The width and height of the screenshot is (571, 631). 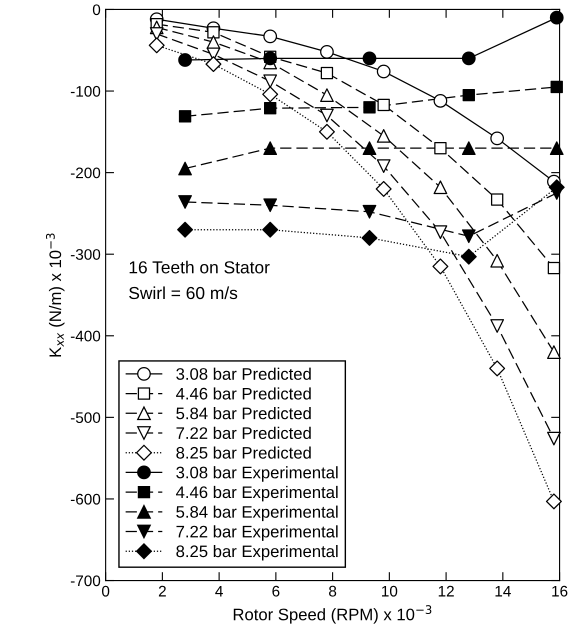 What do you see at coordinates (243, 452) in the screenshot?
I see `legend-label: 8.25 bar Predicted` at bounding box center [243, 452].